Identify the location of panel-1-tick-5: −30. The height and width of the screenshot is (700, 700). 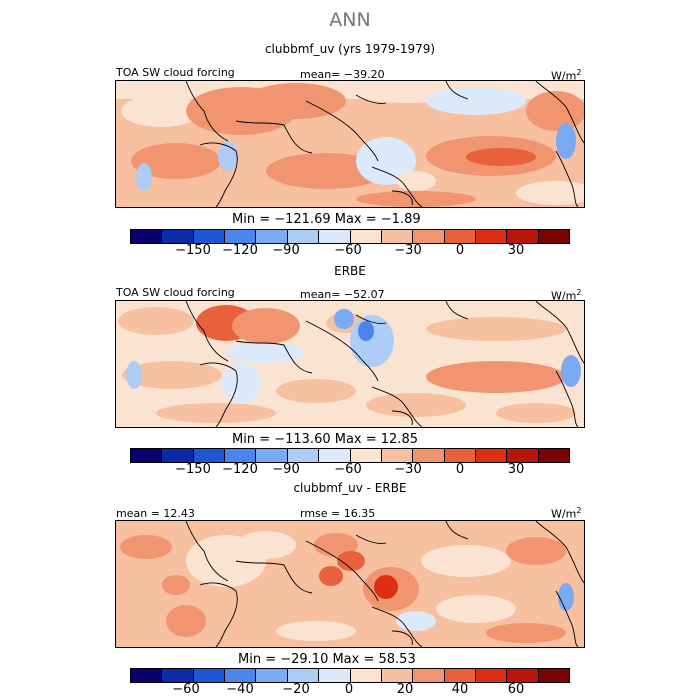
(408, 250).